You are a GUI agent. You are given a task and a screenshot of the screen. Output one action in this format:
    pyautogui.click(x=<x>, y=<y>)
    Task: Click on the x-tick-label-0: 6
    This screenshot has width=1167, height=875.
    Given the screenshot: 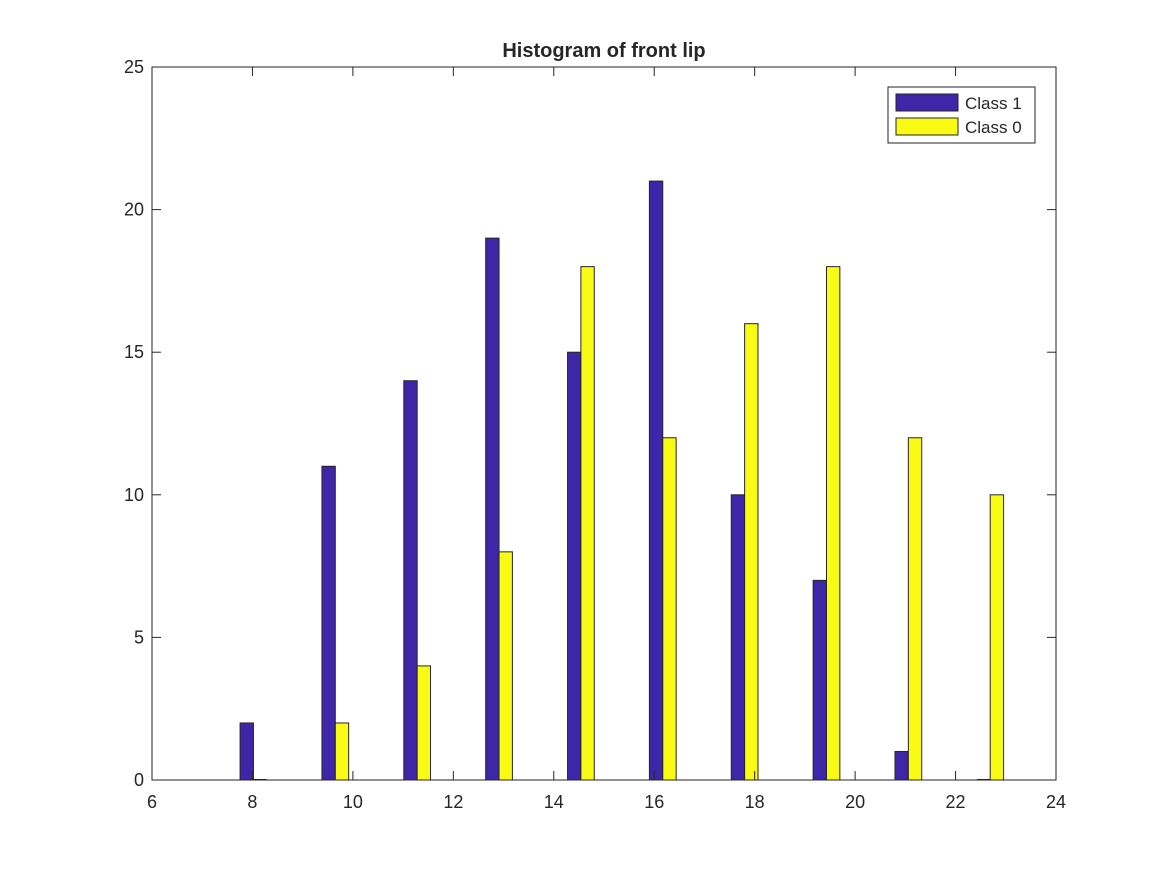 What is the action you would take?
    pyautogui.click(x=152, y=802)
    